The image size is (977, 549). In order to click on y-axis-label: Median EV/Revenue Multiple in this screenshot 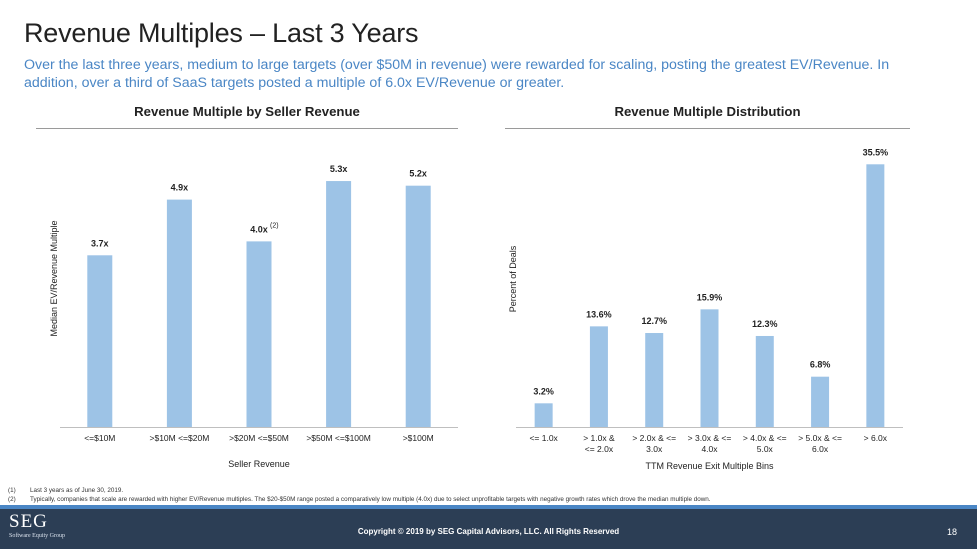, I will do `click(54, 278)`.